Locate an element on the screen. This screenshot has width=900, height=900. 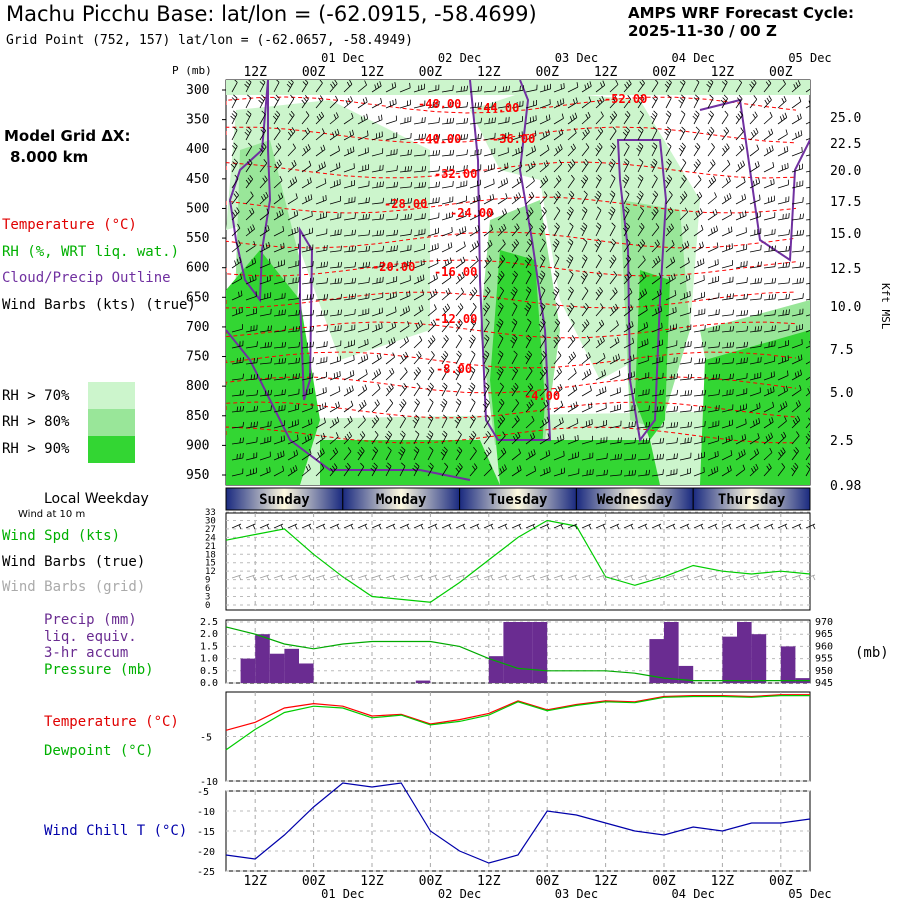
surface-wind-barb is located at coordinates (530, 526).